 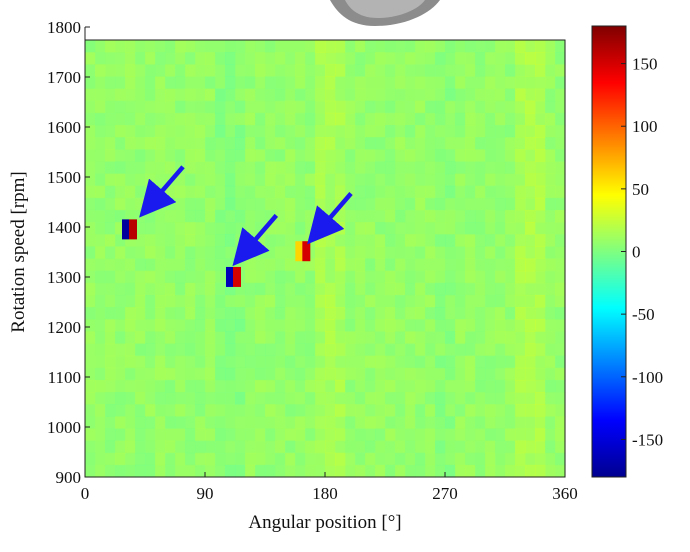 I want to click on x-axis-label: Angular position [°], so click(x=324, y=522).